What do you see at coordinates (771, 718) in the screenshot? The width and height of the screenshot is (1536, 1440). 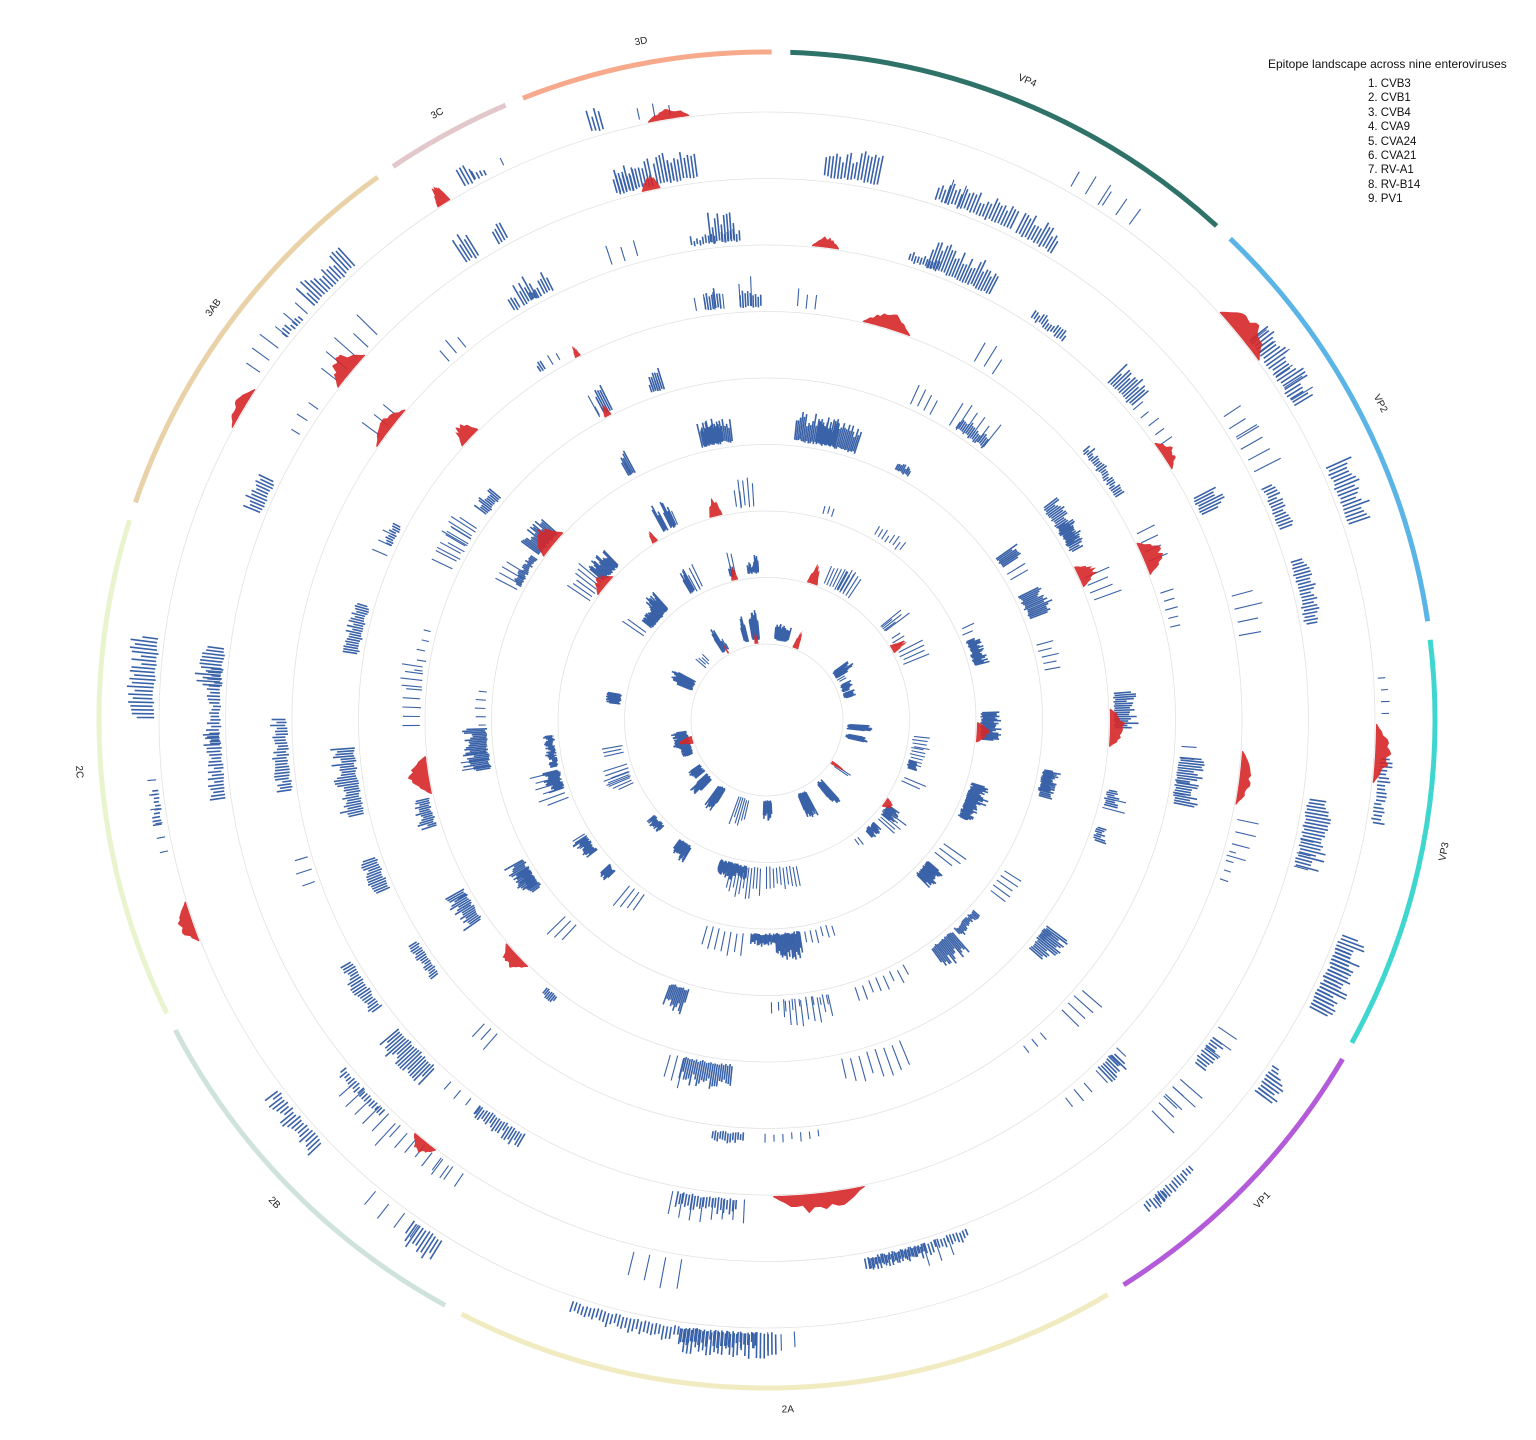 I see `track-bars-pv1` at bounding box center [771, 718].